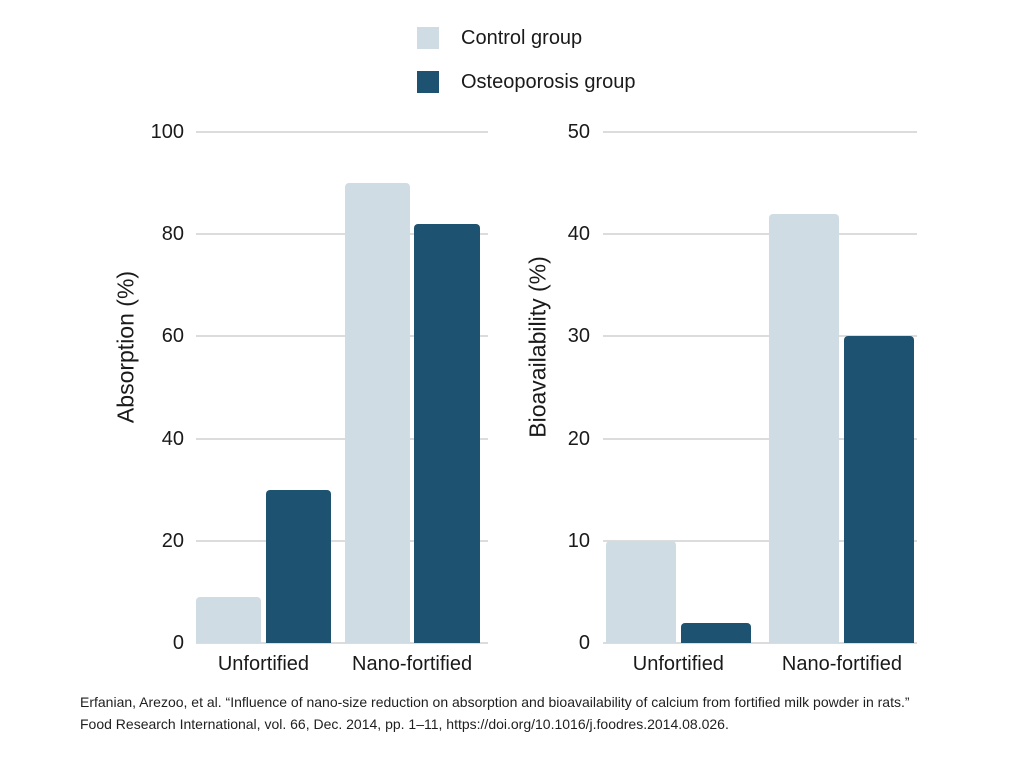 This screenshot has height=768, width=1024. What do you see at coordinates (578, 132) in the screenshot?
I see `y-tick-label-50: 50` at bounding box center [578, 132].